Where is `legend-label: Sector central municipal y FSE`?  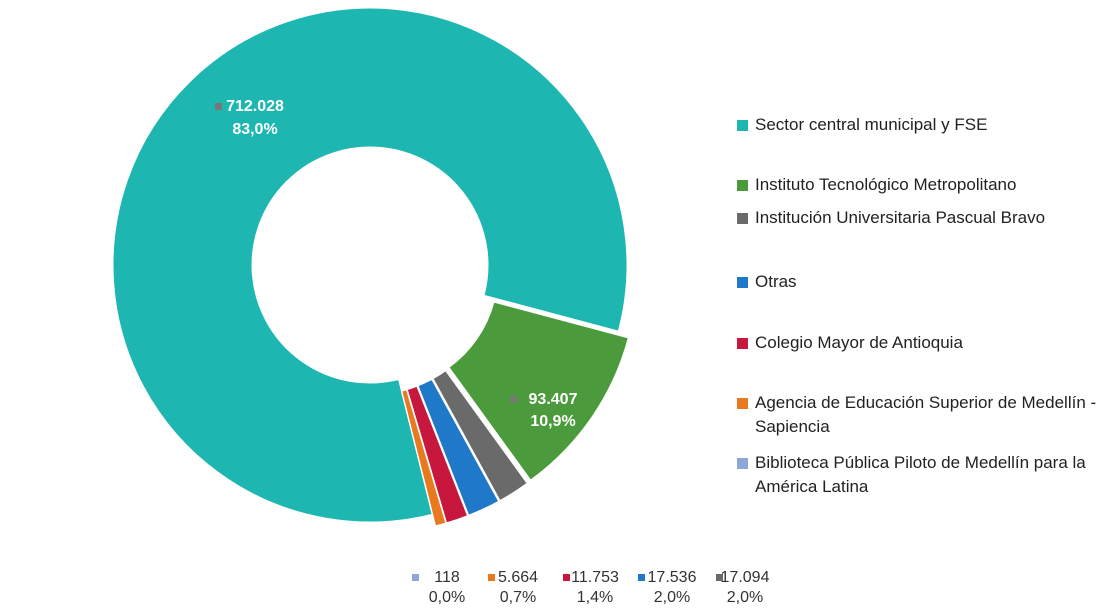 legend-label: Sector central municipal y FSE is located at coordinates (871, 124).